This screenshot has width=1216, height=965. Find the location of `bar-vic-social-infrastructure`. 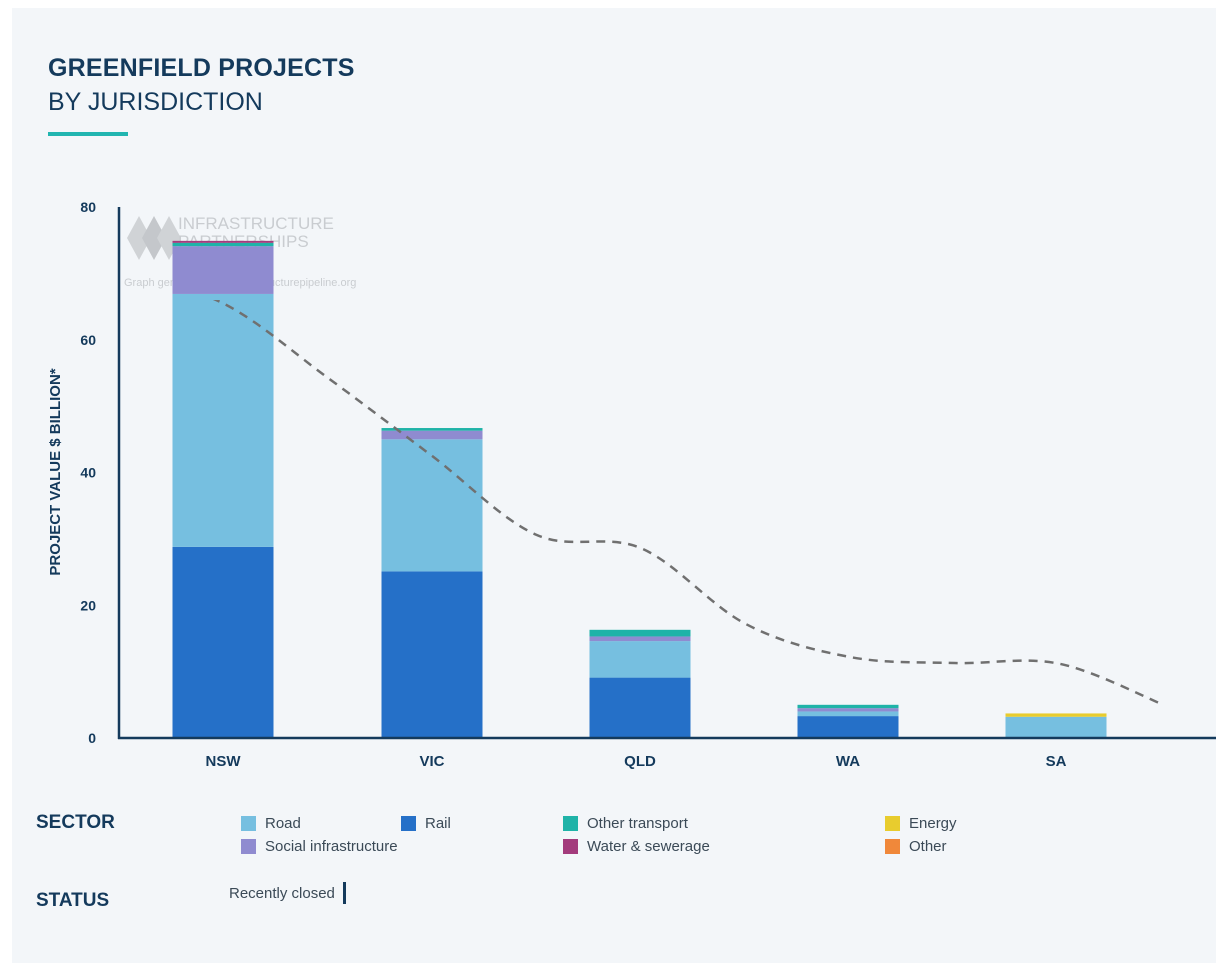

bar-vic-social-infrastructure is located at coordinates (432, 435).